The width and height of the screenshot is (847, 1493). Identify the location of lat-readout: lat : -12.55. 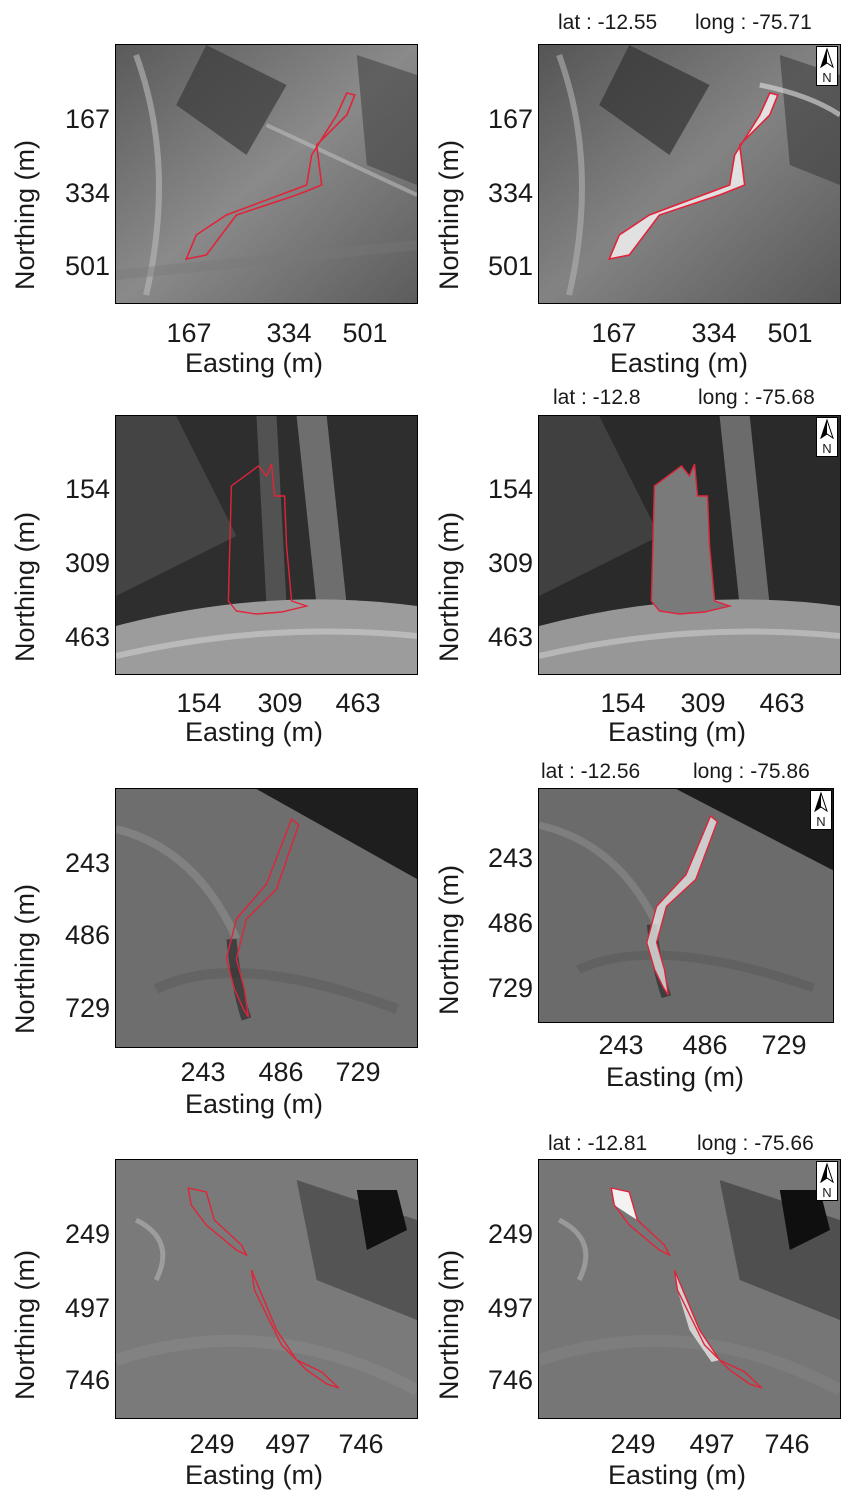
(608, 22).